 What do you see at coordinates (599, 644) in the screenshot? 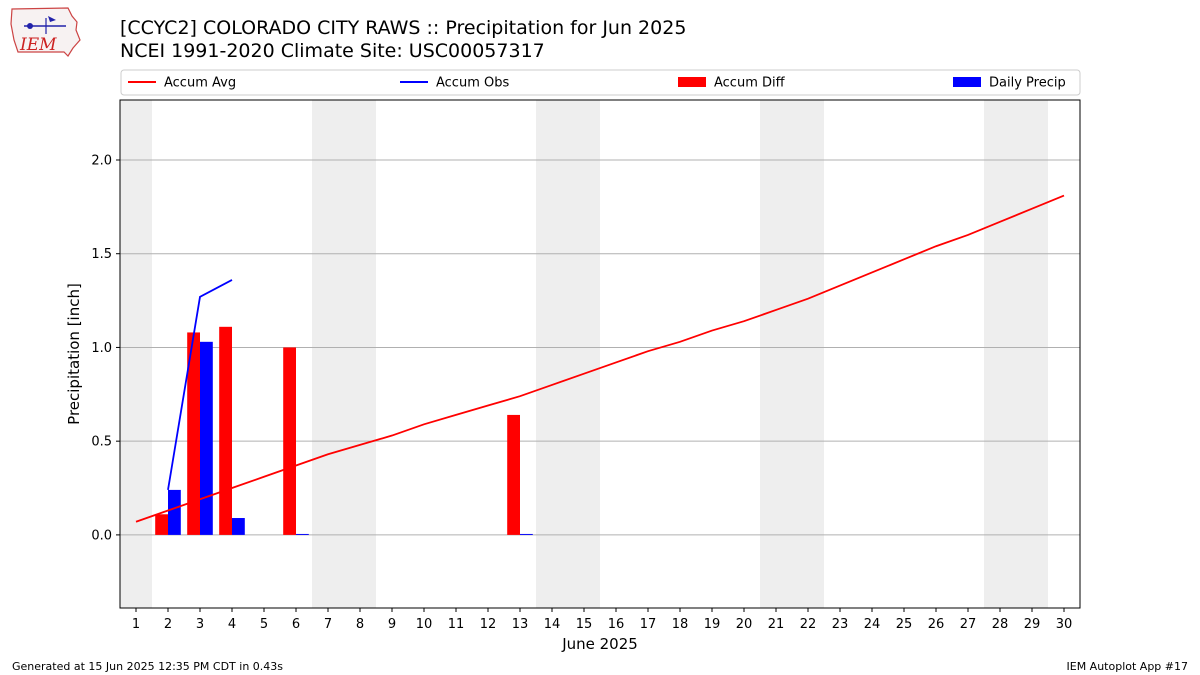
I see `x-axis-label: June 2025` at bounding box center [599, 644].